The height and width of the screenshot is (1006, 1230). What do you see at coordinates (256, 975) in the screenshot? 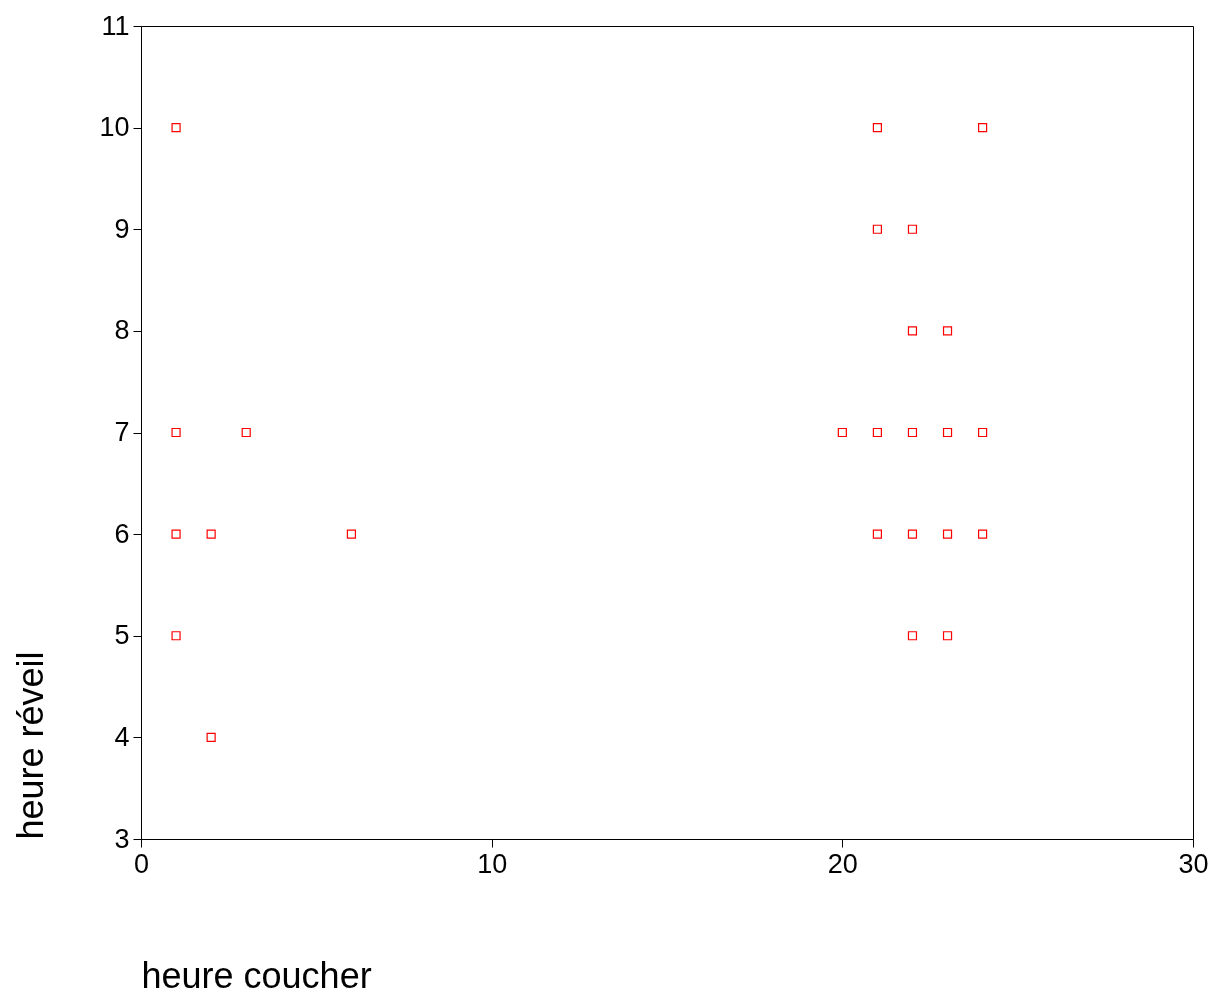
I see `x-axis-title: heure coucher` at bounding box center [256, 975].